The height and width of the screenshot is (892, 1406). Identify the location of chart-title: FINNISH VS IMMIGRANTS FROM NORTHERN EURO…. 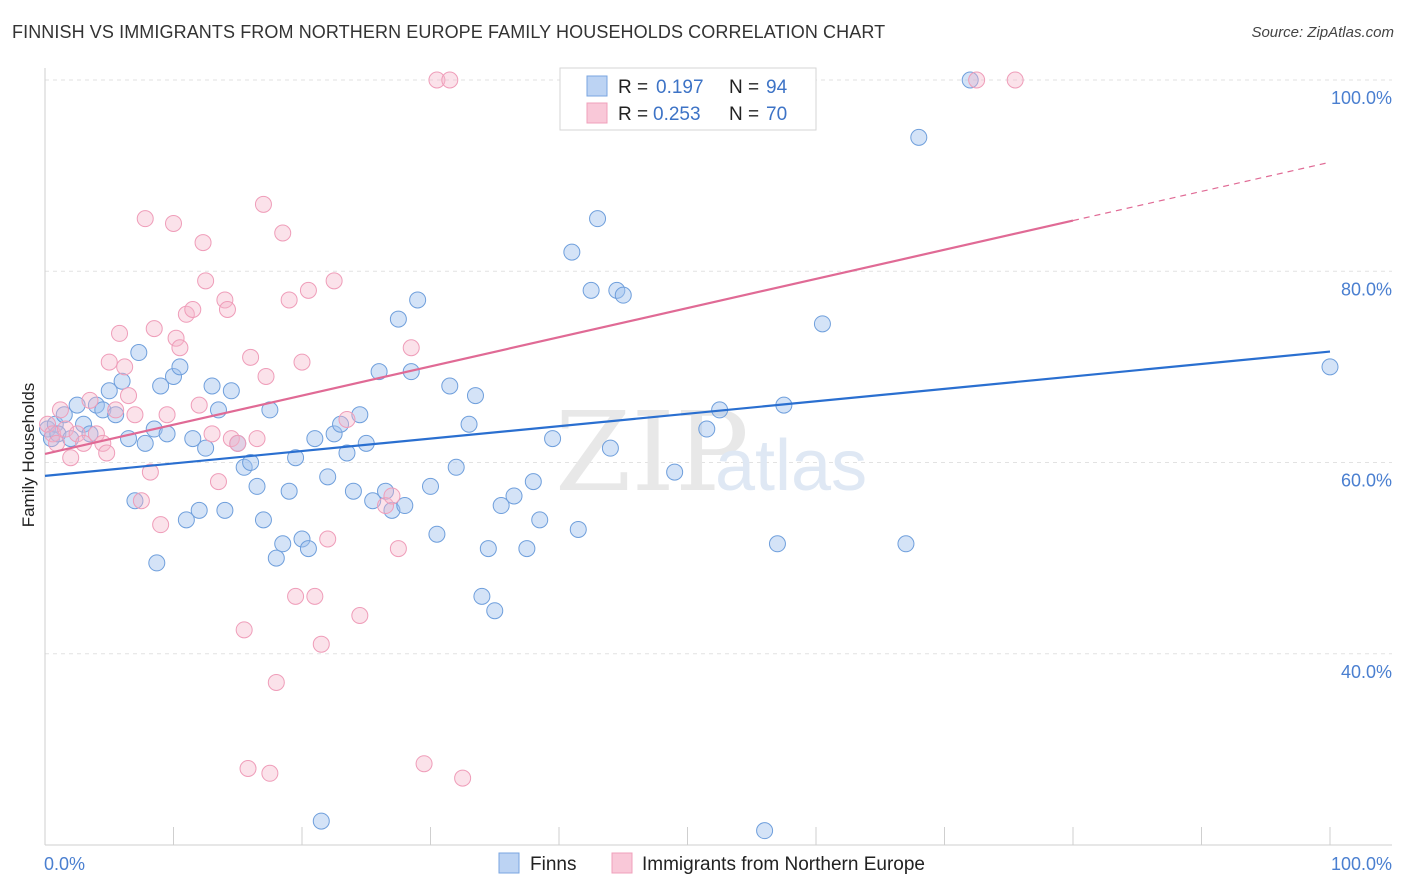
(449, 32).